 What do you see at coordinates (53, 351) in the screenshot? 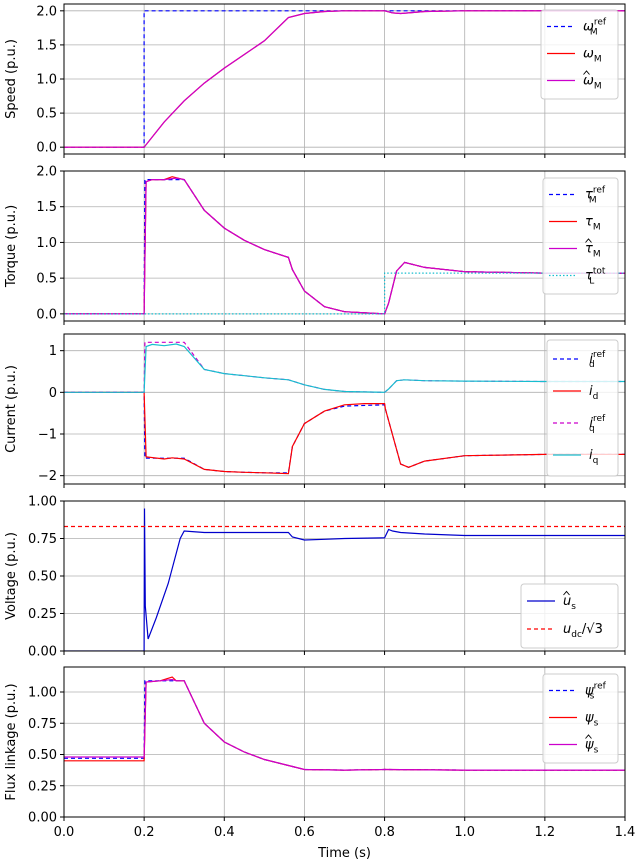
I see `y-tick-label: 1` at bounding box center [53, 351].